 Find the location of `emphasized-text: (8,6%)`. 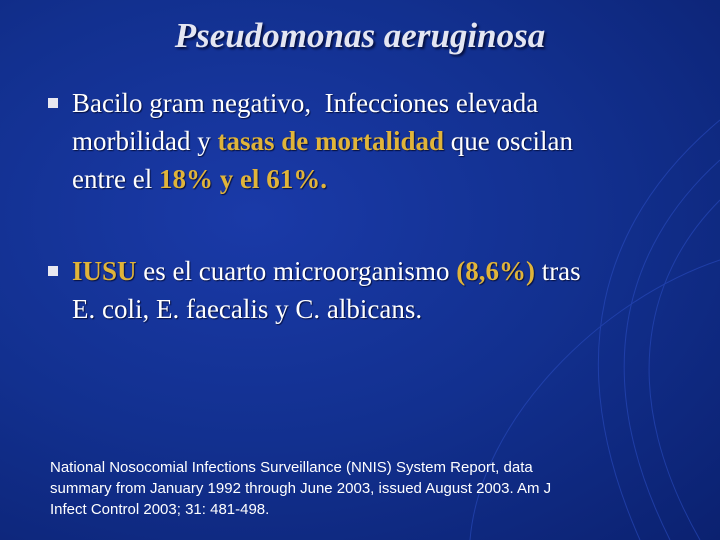

emphasized-text: (8,6%) is located at coordinates (495, 271).